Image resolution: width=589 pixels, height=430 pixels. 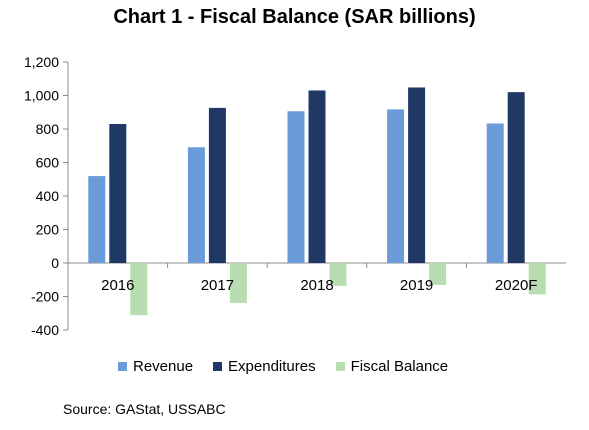 I want to click on bar-fiscal-balance-2018, so click(x=338, y=274).